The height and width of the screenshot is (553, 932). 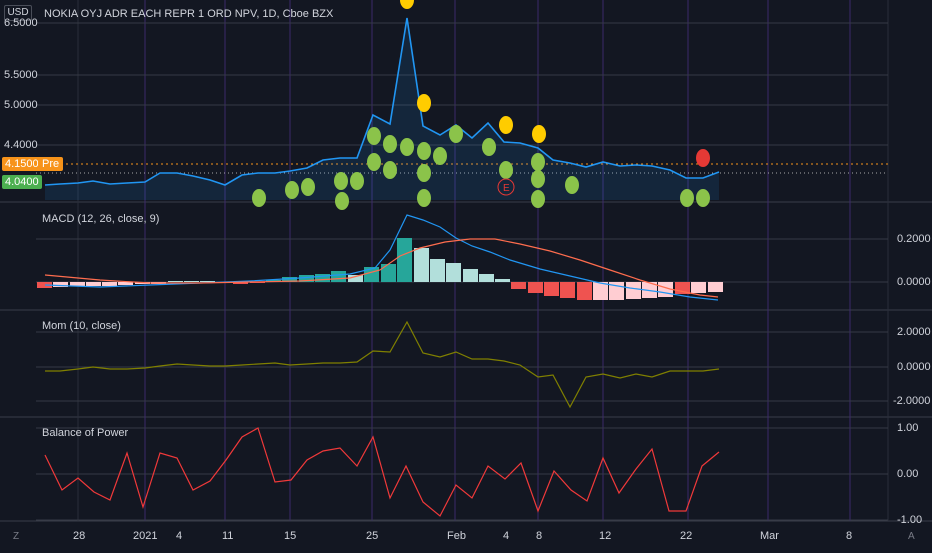 I want to click on pre-market-badge: Pre, so click(x=51, y=164).